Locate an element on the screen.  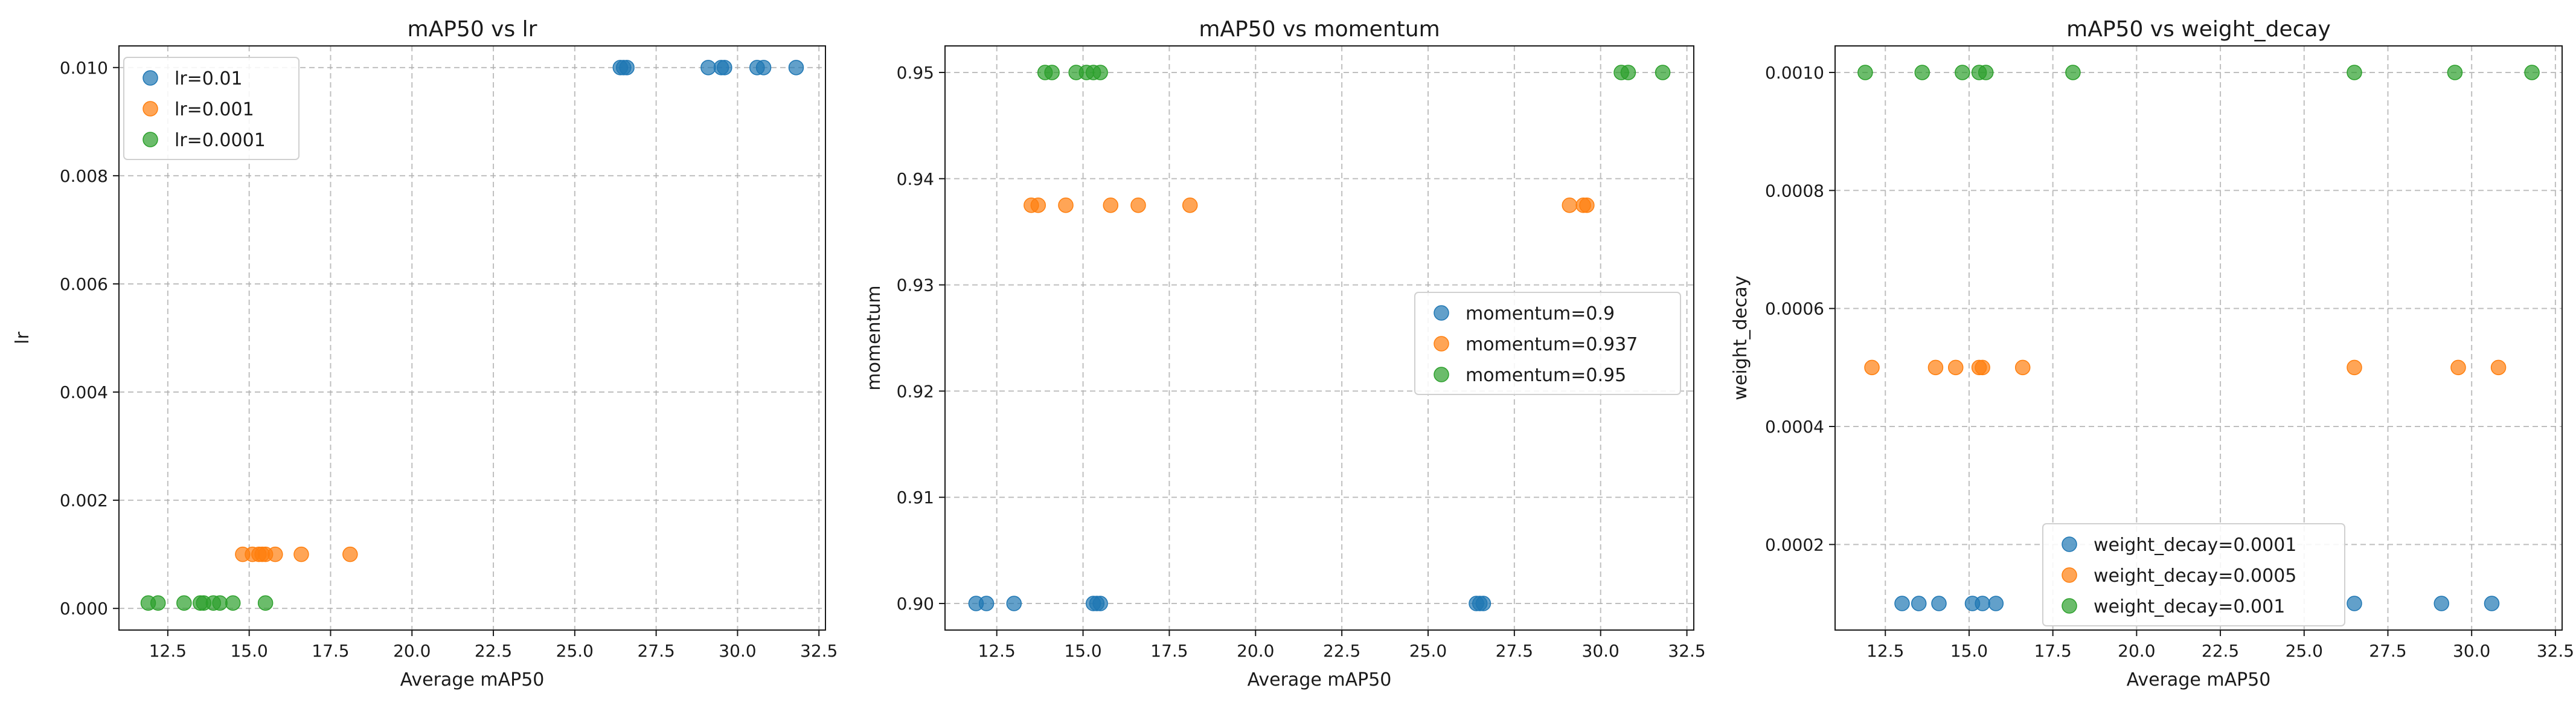
y-tick-label: 0.95 is located at coordinates (915, 73).